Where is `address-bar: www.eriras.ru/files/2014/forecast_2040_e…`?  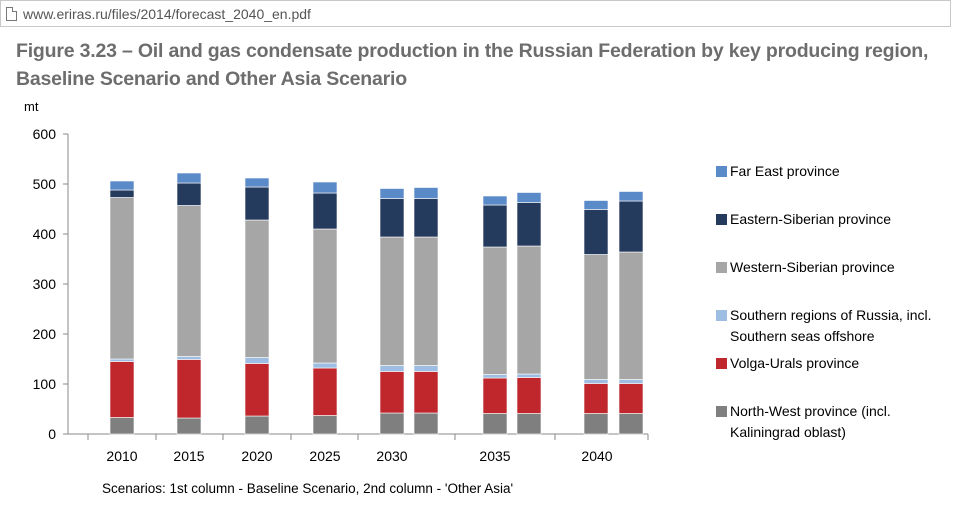 address-bar: www.eriras.ru/files/2014/forecast_2040_e… is located at coordinates (475, 13).